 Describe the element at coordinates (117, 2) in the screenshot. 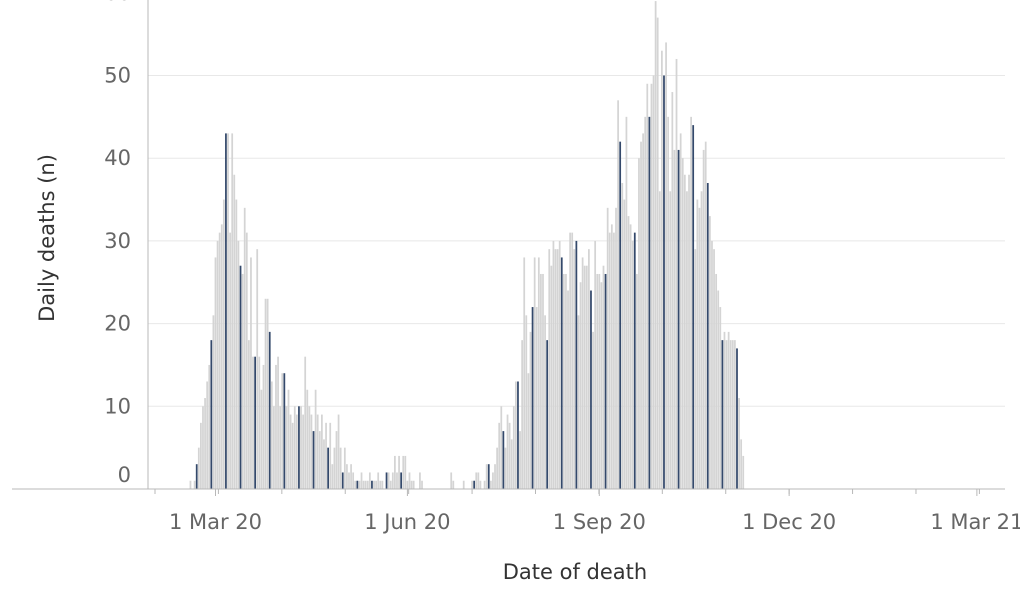

I see `y-tick-label-60: 60` at that location.